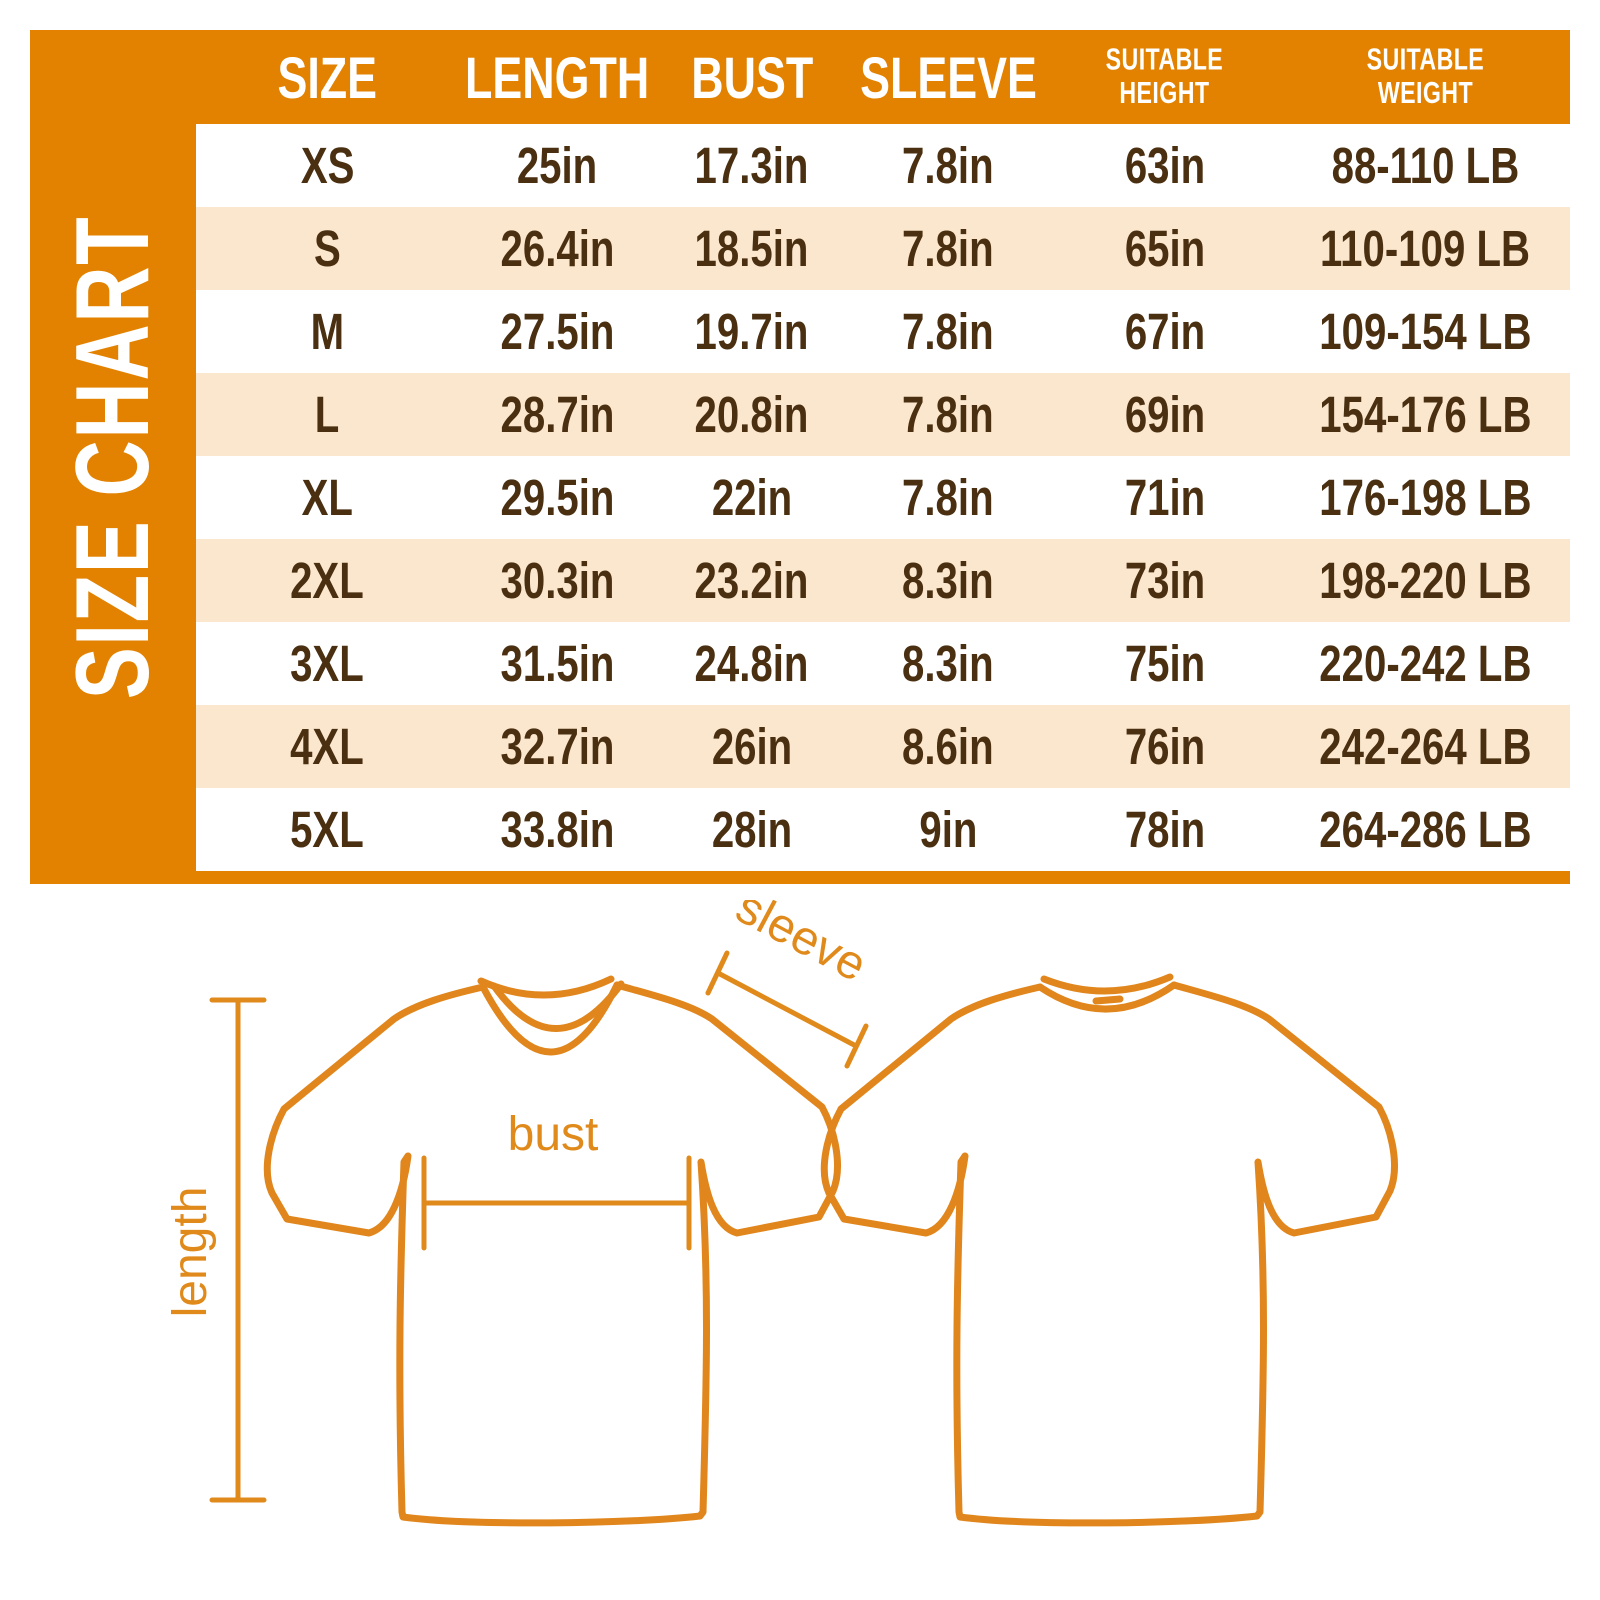 This screenshot has width=1600, height=1600. I want to click on page-title: SIZE CHART, so click(112, 457).